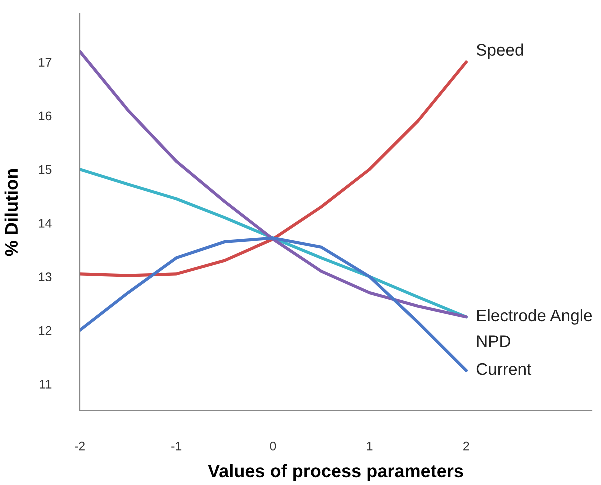 This screenshot has width=601, height=485. I want to click on x-tick-label: 2, so click(467, 446).